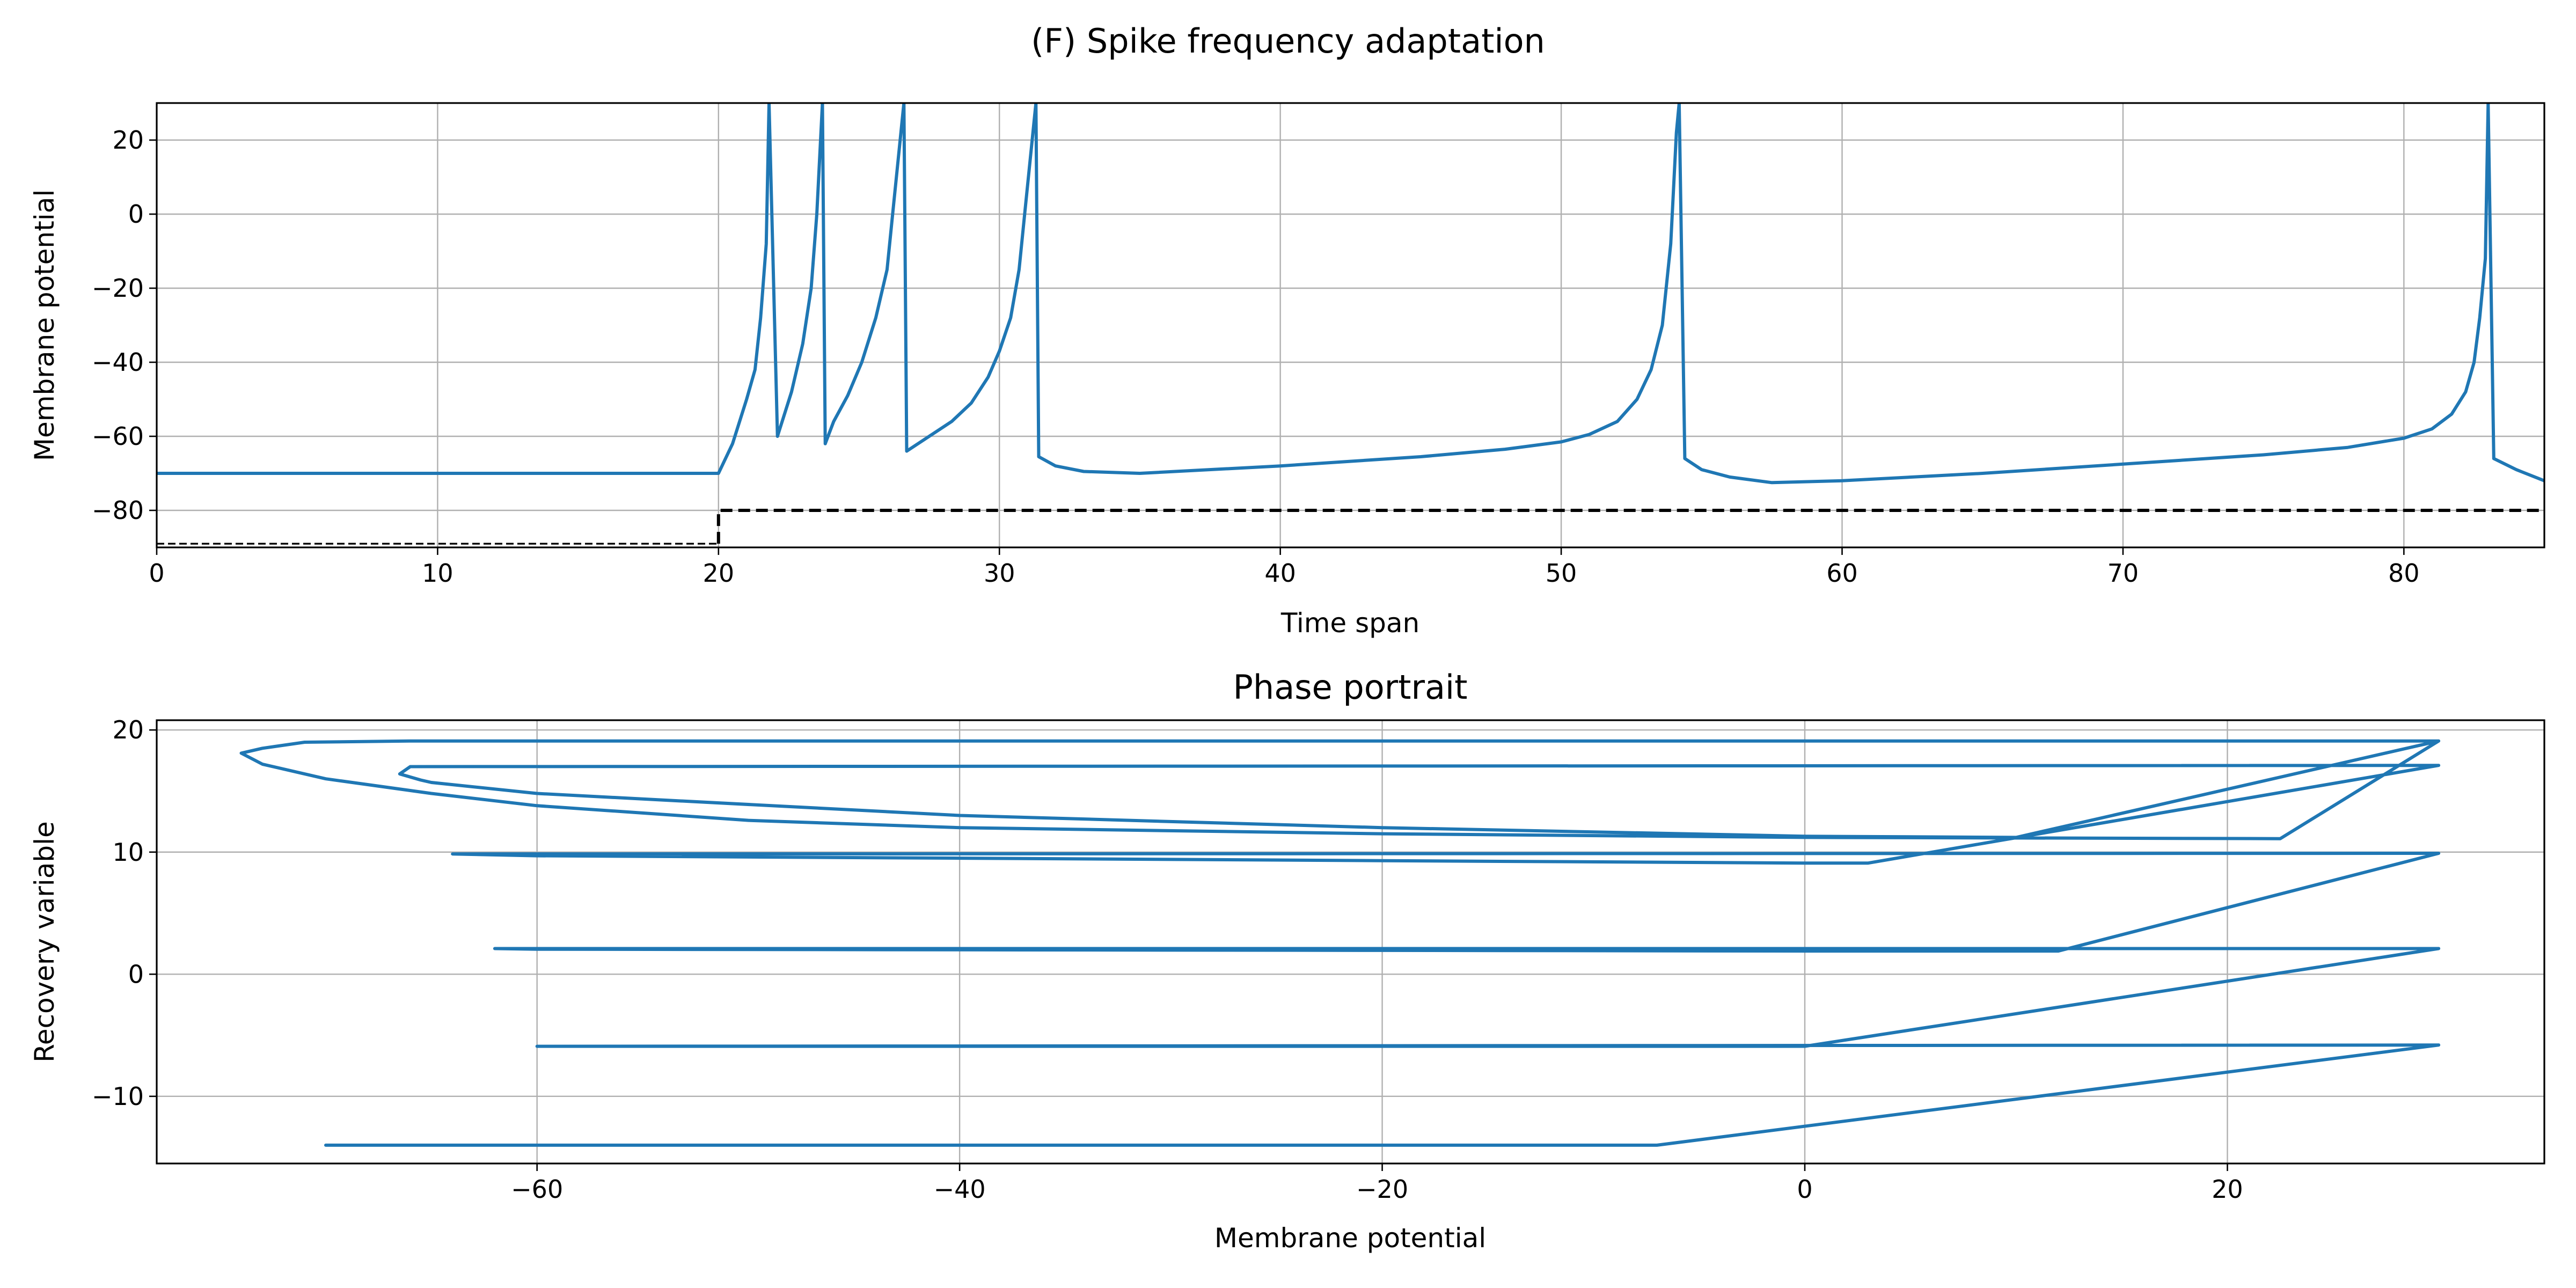  What do you see at coordinates (999, 573) in the screenshot?
I see `time-x-tick-label: 30` at bounding box center [999, 573].